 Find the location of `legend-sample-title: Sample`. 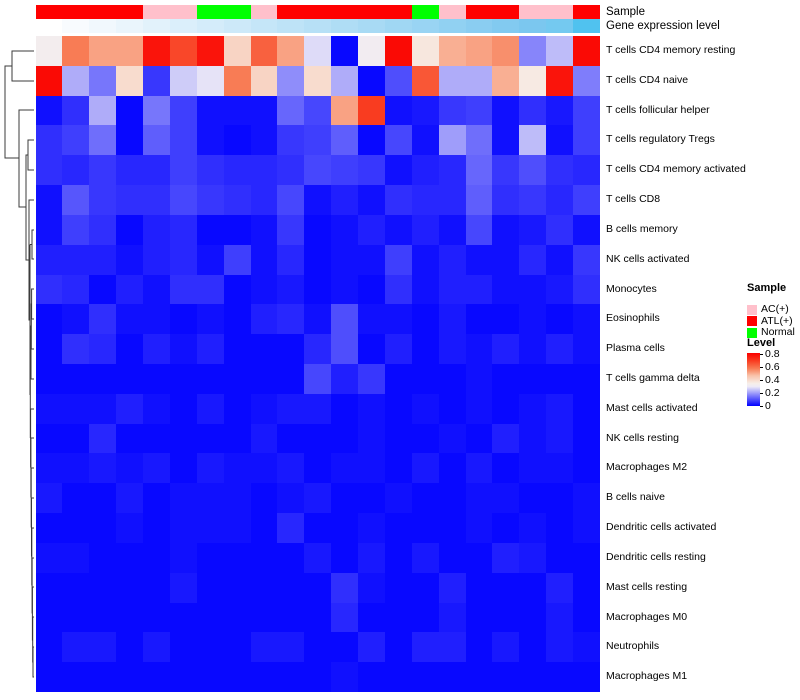

legend-sample-title: Sample is located at coordinates (767, 288).